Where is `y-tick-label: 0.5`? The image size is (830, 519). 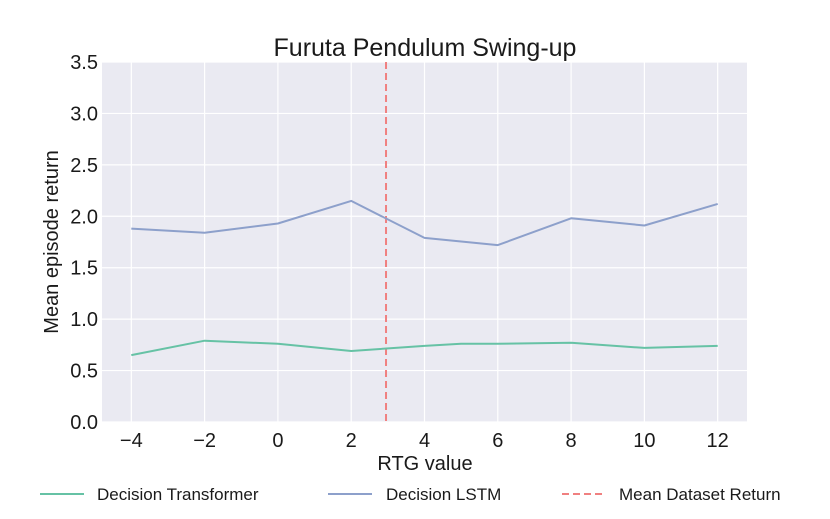
y-tick-label: 0.5 is located at coordinates (84, 372).